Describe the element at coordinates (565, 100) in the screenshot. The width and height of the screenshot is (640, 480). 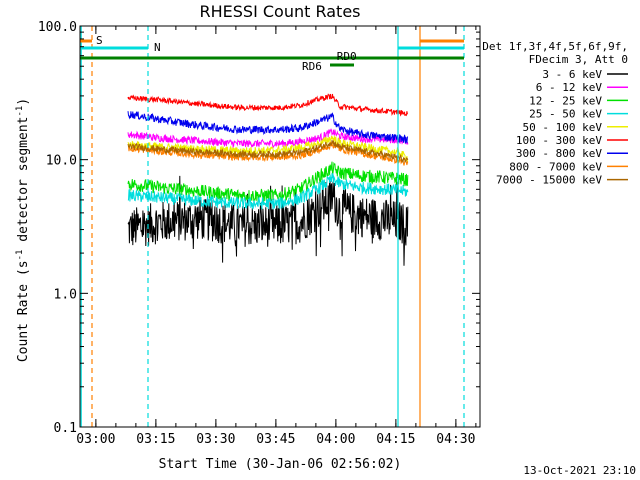
I see `legend-entry-label: 12 - 25 keV` at that location.